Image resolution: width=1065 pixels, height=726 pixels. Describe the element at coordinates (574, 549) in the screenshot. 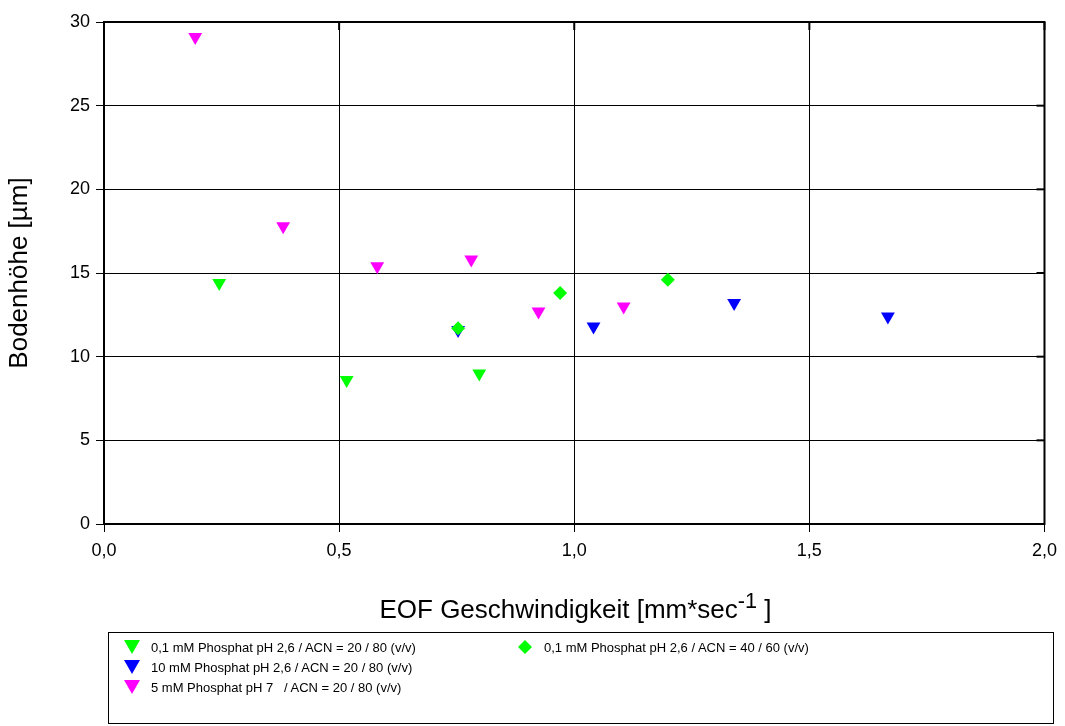

I see `x-tick-label: 1,0` at that location.